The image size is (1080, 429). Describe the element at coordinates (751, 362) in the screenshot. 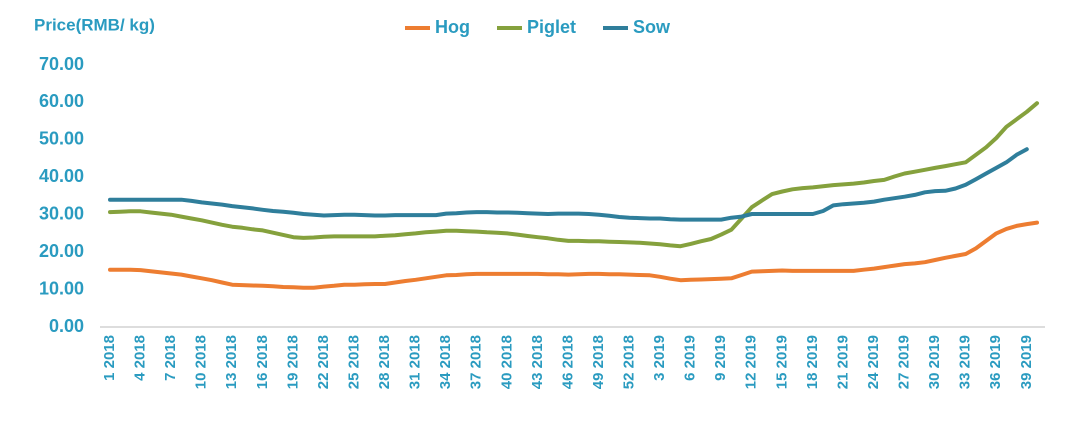

I see `x-tick-label: 12 2019` at that location.